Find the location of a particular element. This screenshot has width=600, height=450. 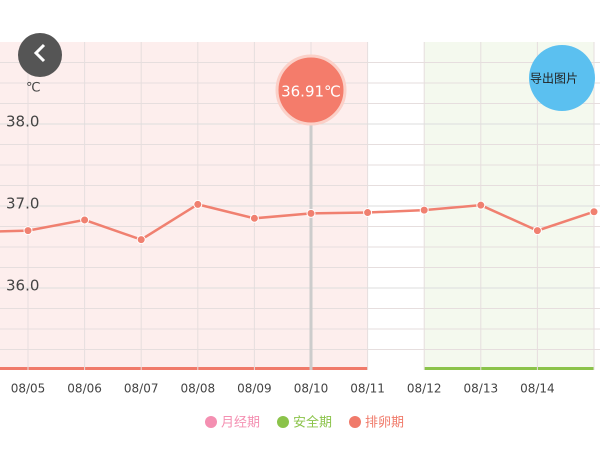

x-tick-label: 08/10 is located at coordinates (311, 389).